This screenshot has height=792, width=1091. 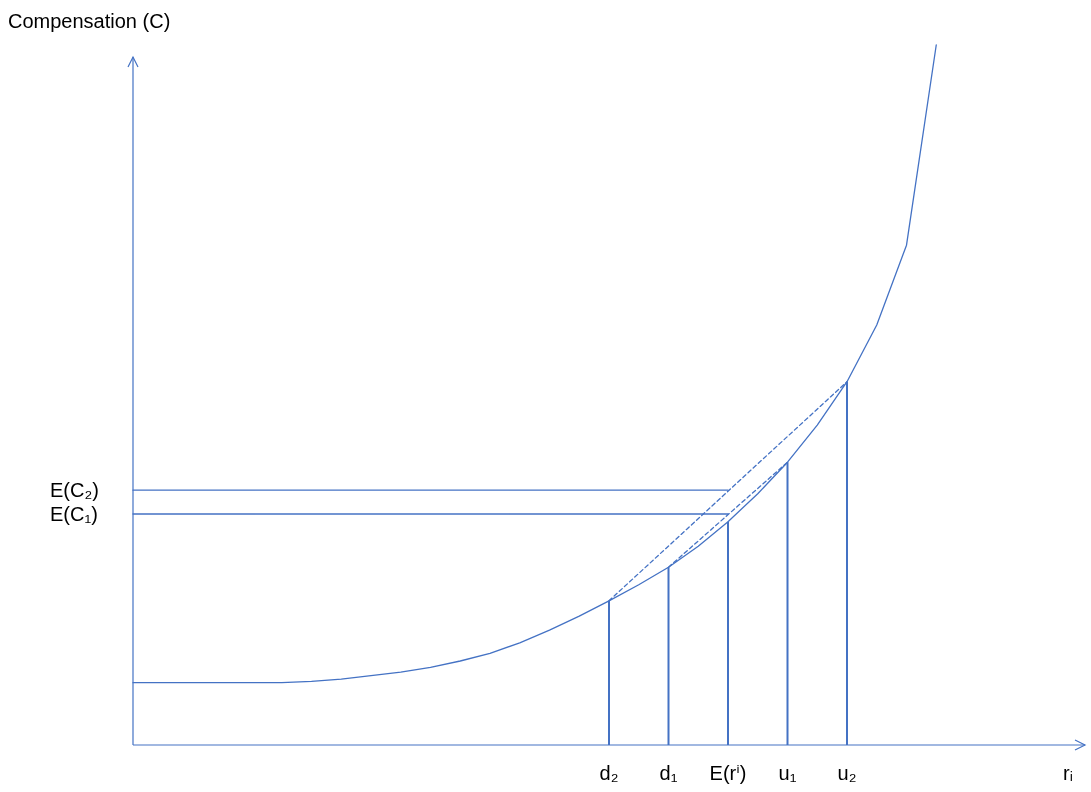 What do you see at coordinates (728, 773) in the screenshot?
I see `x-tick-label: E(rⁱ)` at bounding box center [728, 773].